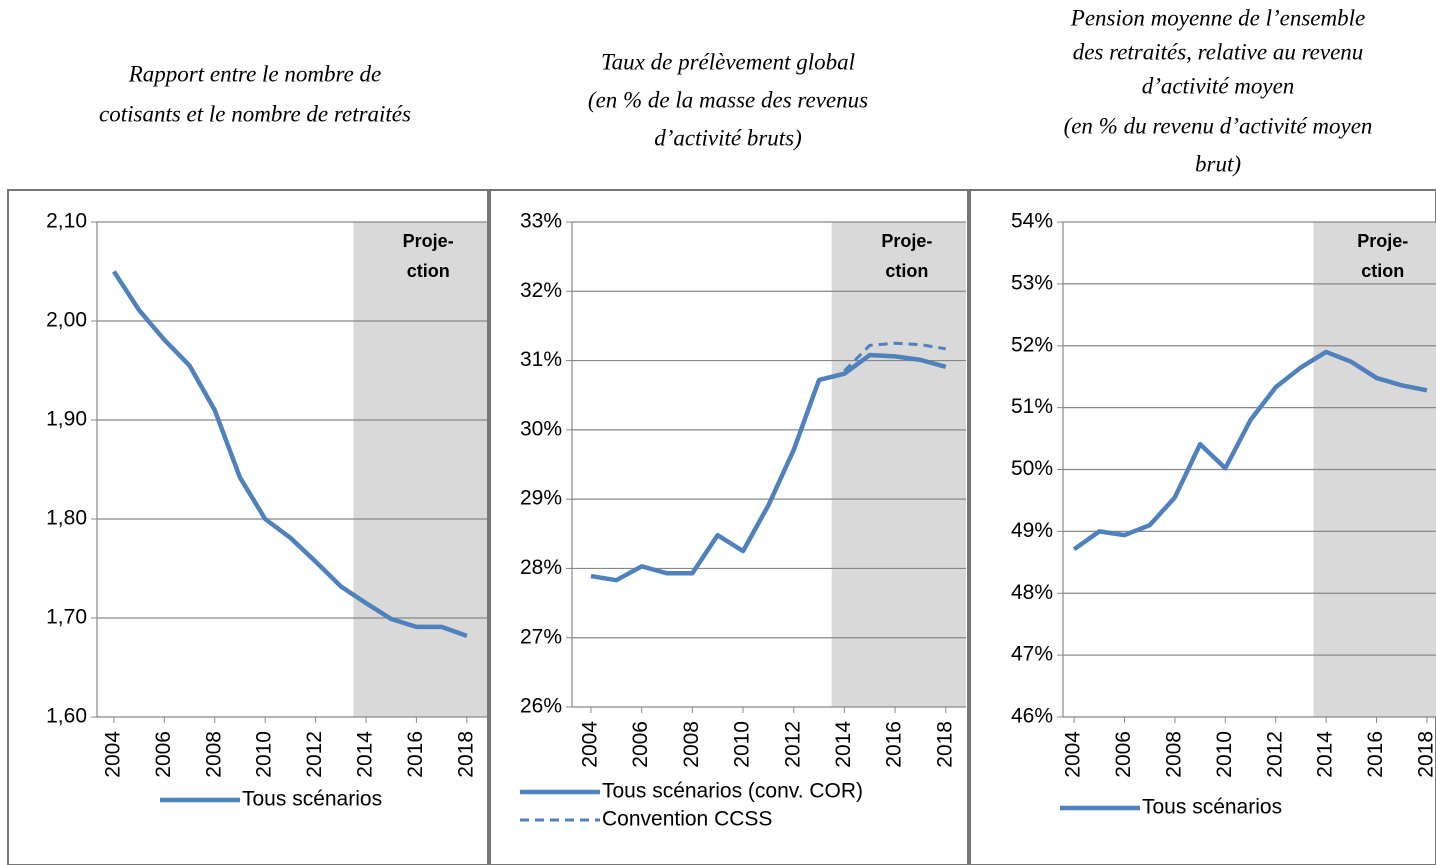 The height and width of the screenshot is (865, 1436). Describe the element at coordinates (66, 518) in the screenshot. I see `y-tick-label: 1,80` at that location.